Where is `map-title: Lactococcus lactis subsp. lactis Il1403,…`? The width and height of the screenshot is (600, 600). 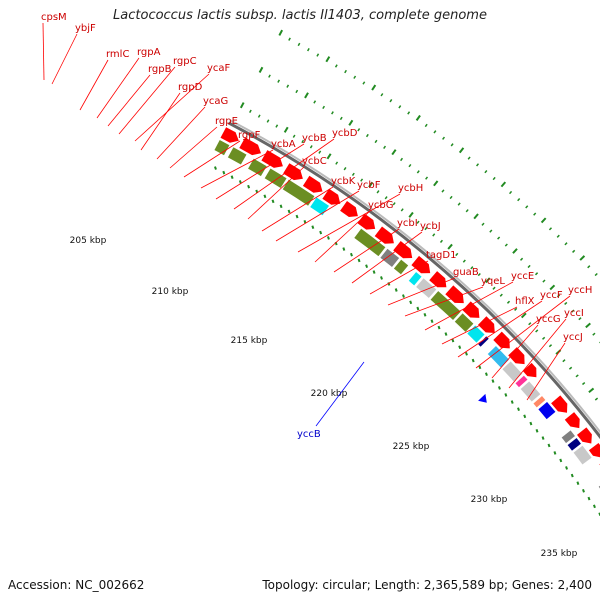 map-title: Lactococcus lactis subsp. lactis Il1403,… is located at coordinates (300, 15).